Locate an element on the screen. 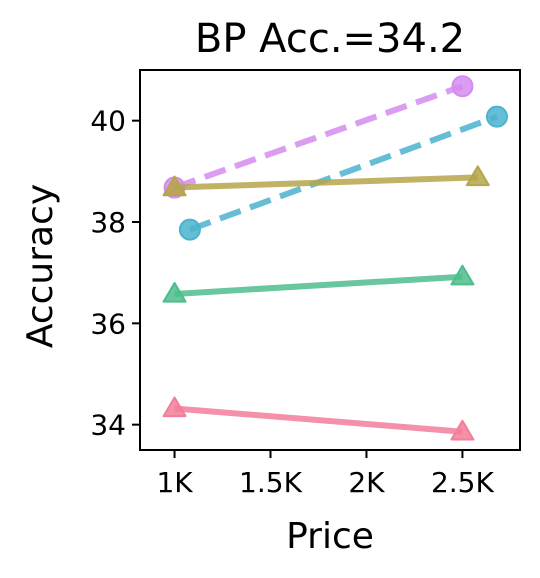 Image resolution: width=540 pixels, height=578 pixels. series-2-line is located at coordinates (343, 173).